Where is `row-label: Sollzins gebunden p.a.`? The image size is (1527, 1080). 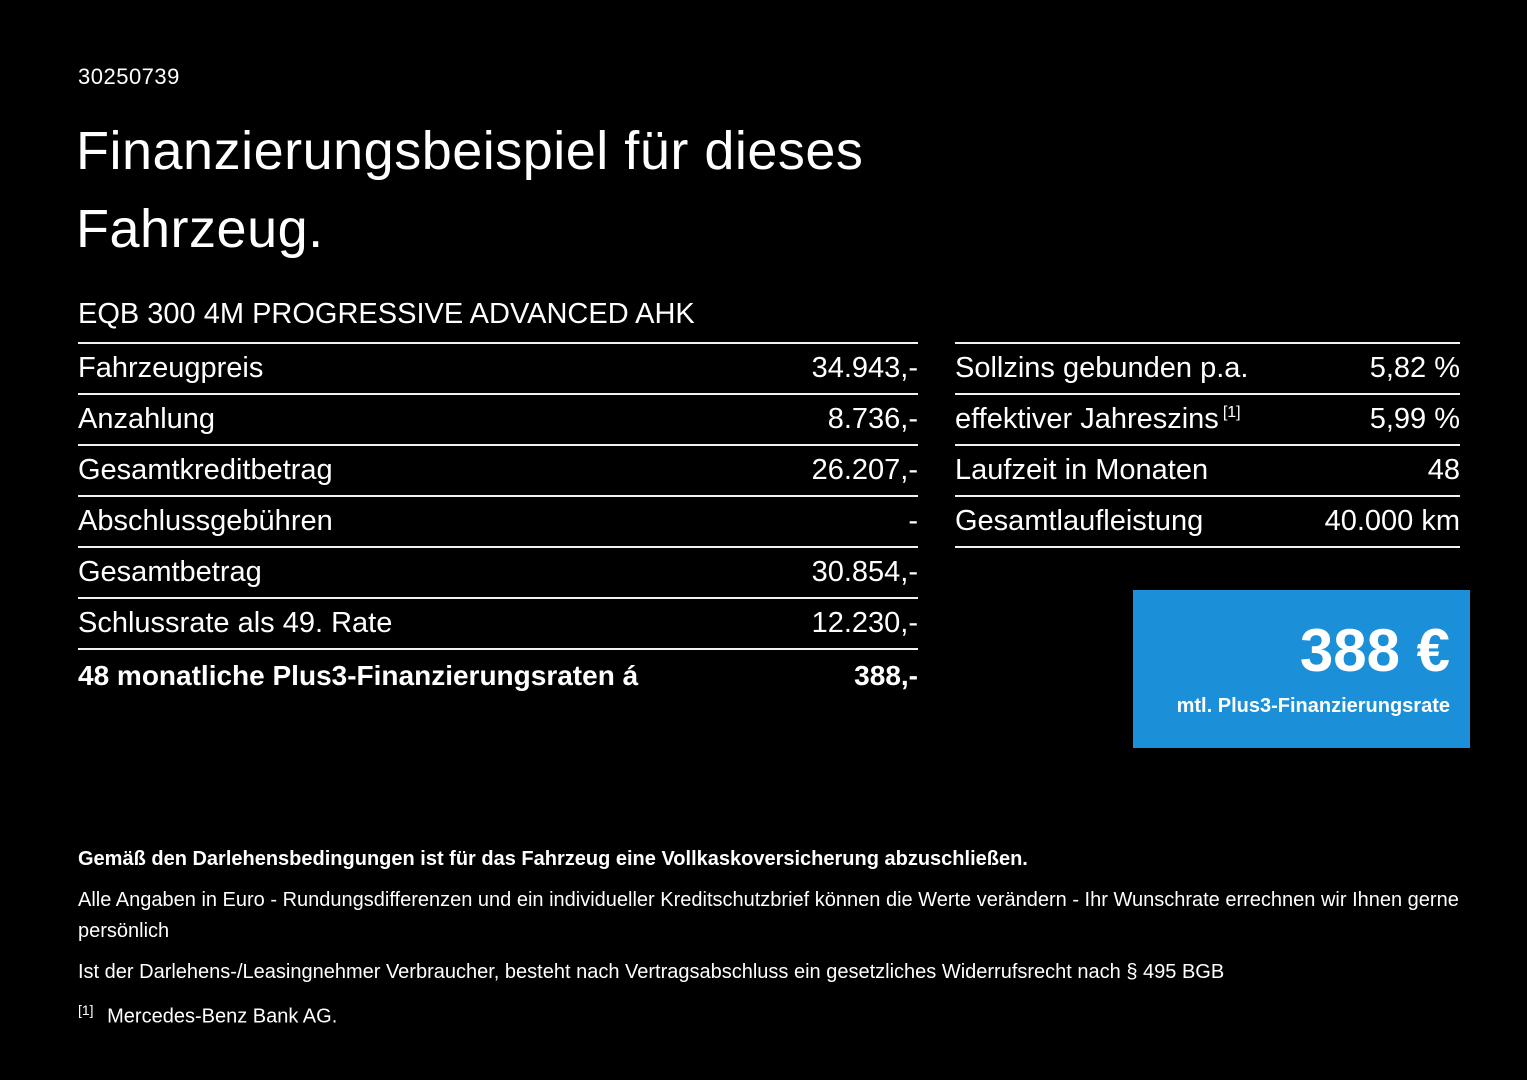
row-label: Sollzins gebunden p.a. is located at coordinates (1102, 368).